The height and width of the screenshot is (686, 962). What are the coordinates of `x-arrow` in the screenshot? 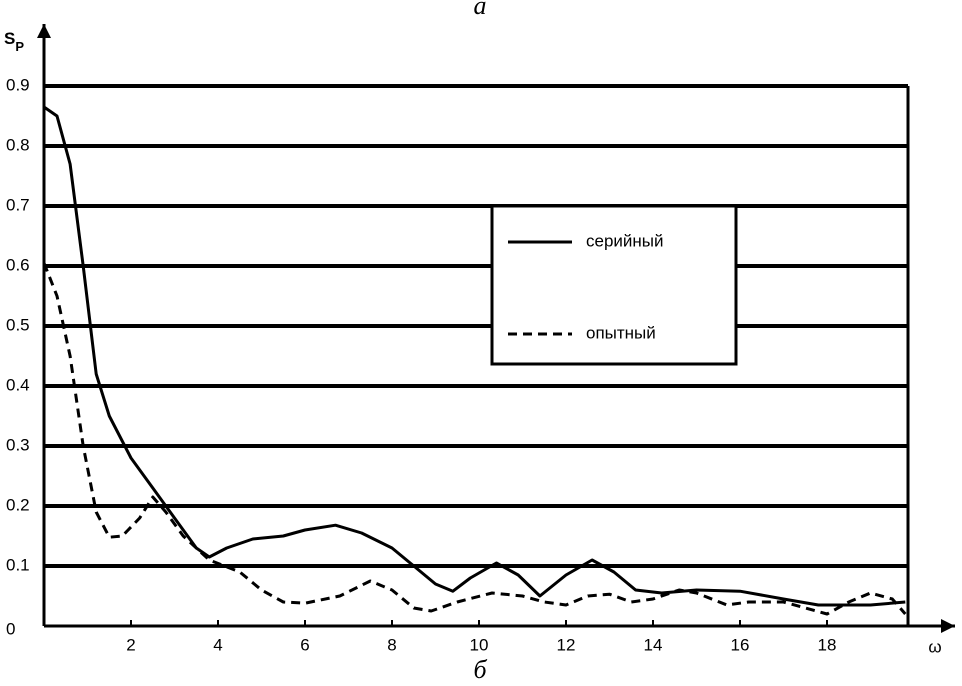 It's located at (948, 626).